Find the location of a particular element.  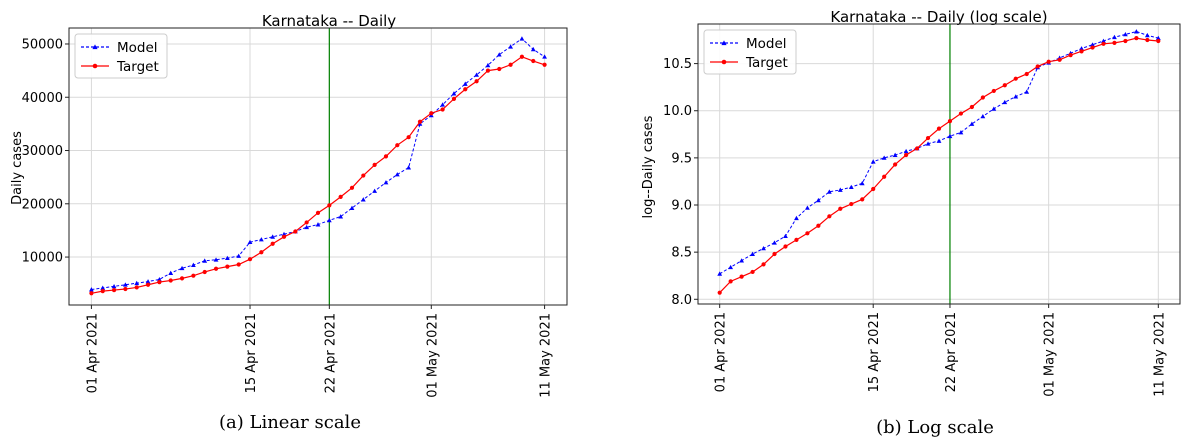

chart-title: Karnataka -- Daily (log scale) is located at coordinates (938, 17).